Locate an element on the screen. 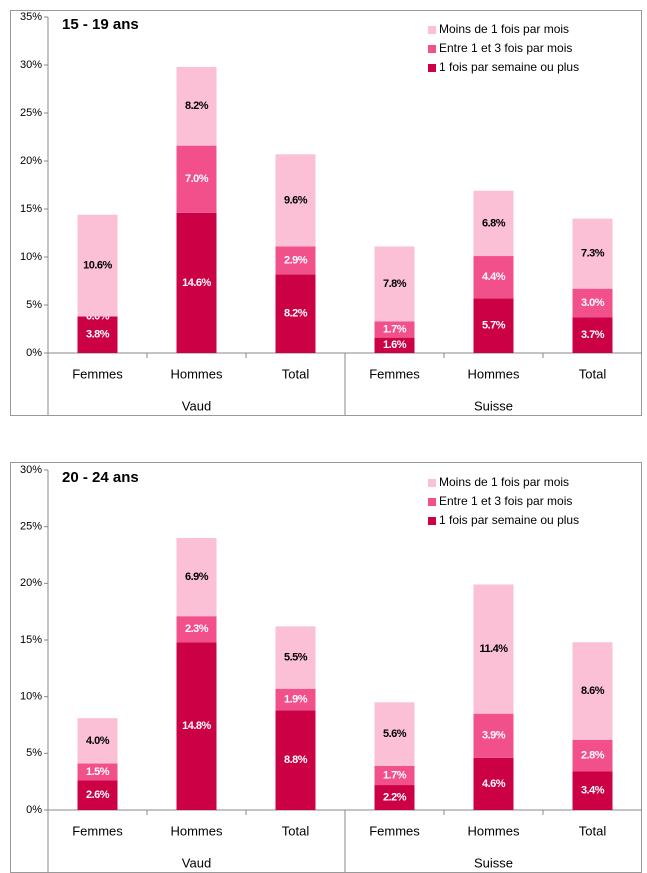 The width and height of the screenshot is (647, 873). value-label: 3.4% is located at coordinates (593, 791).